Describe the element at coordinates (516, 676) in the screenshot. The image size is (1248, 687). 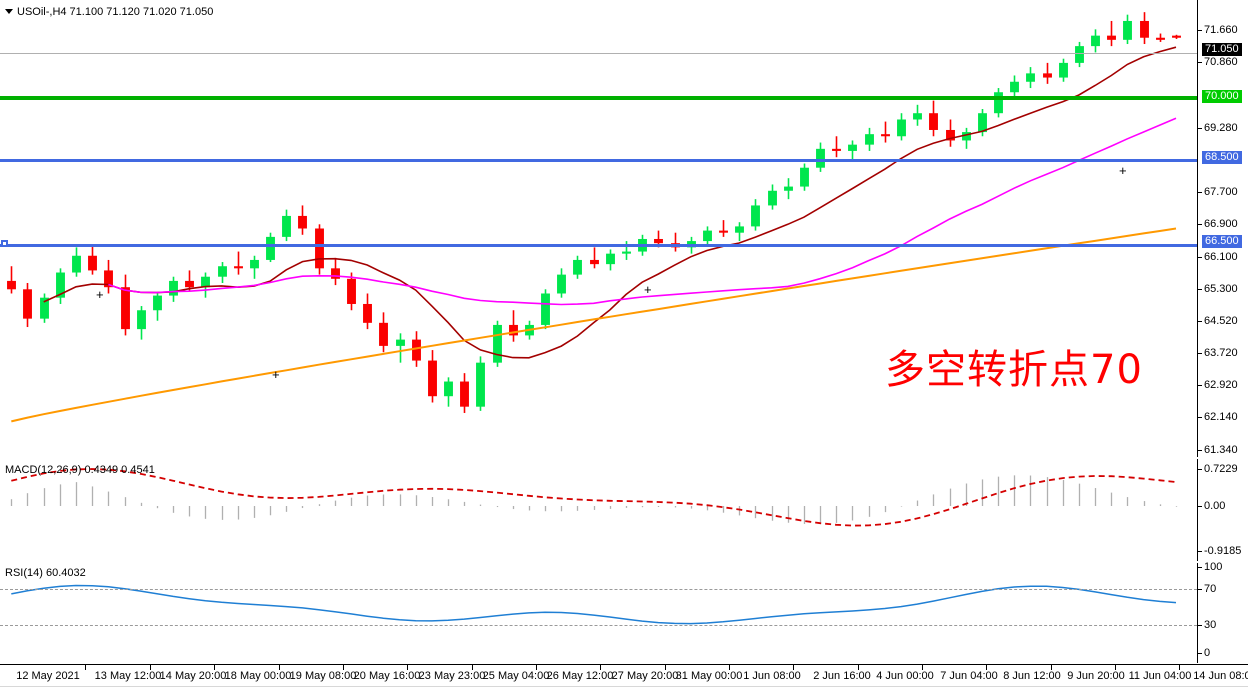
I see `time-axis-label: 25 May 04:00` at that location.